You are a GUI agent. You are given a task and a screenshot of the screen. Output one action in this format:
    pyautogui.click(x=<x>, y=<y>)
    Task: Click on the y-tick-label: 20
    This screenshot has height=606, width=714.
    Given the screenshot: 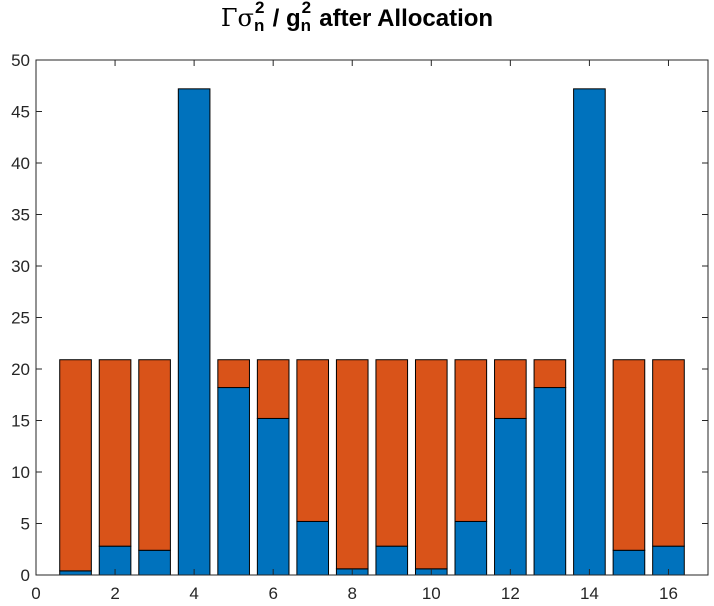 What is the action you would take?
    pyautogui.click(x=20, y=369)
    